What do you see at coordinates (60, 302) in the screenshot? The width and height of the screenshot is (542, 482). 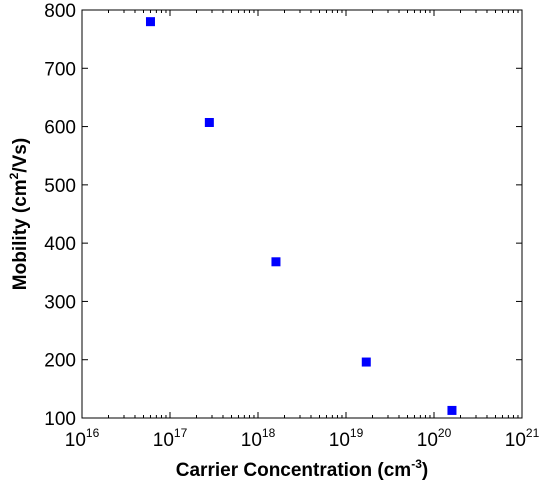 I see `y-tick-label: 300` at bounding box center [60, 302].